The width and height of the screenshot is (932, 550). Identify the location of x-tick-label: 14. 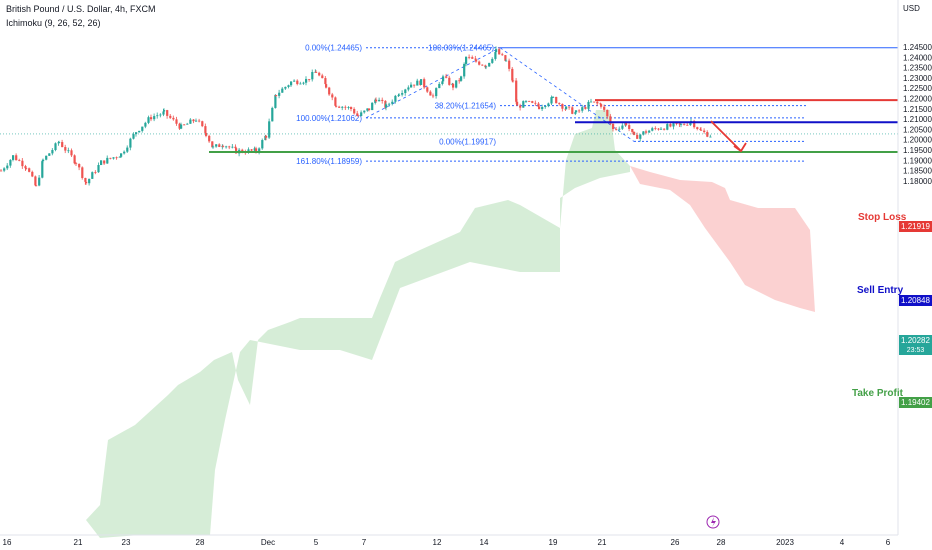
(484, 542).